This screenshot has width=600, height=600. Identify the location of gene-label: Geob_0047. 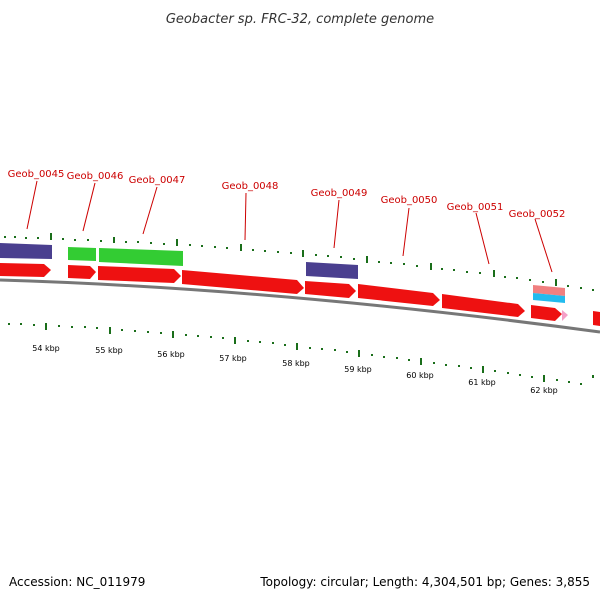
(157, 180).